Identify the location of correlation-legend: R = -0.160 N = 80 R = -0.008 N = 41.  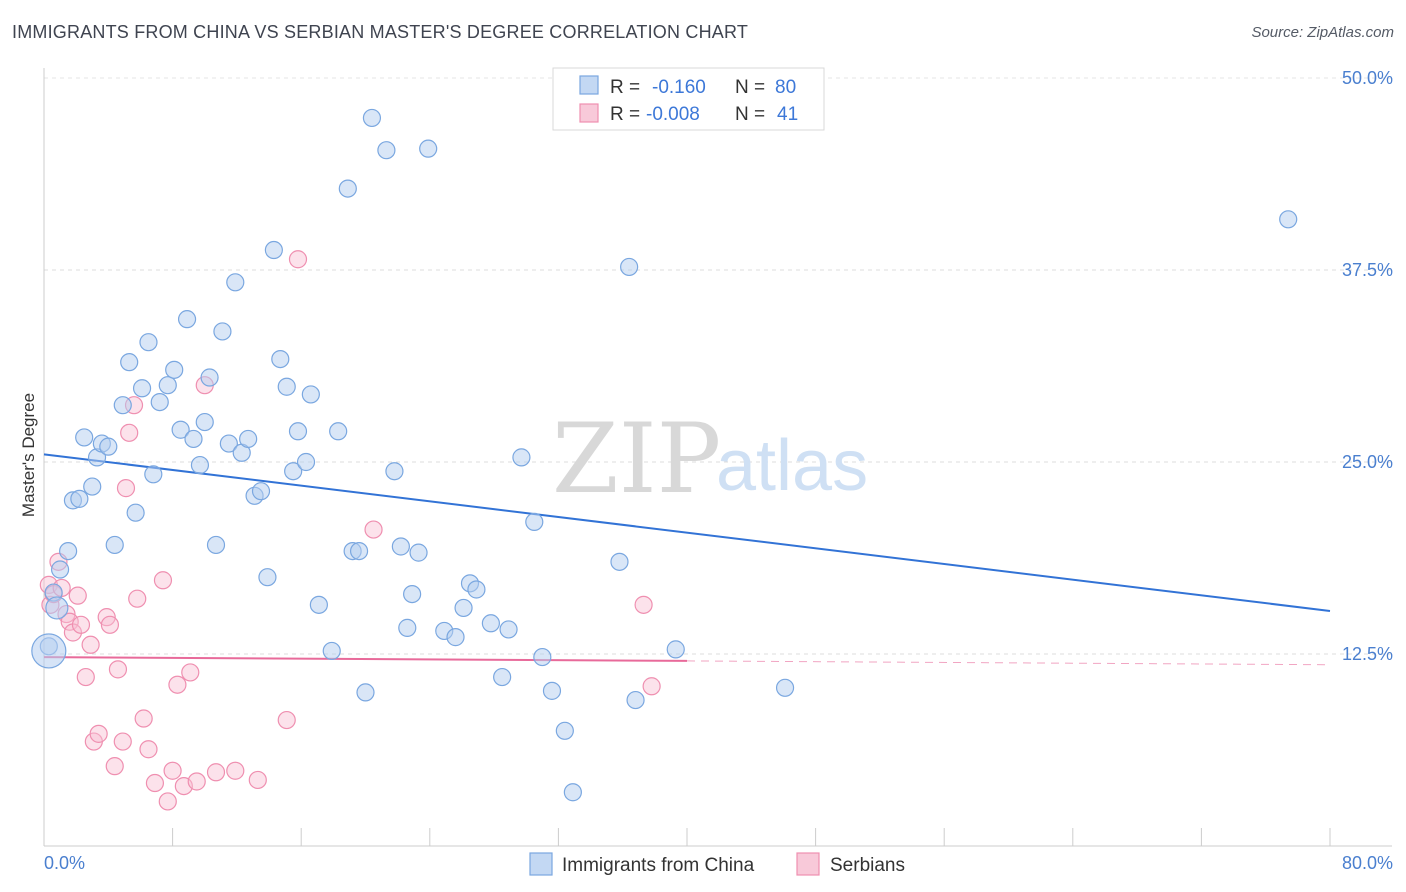
(688, 99).